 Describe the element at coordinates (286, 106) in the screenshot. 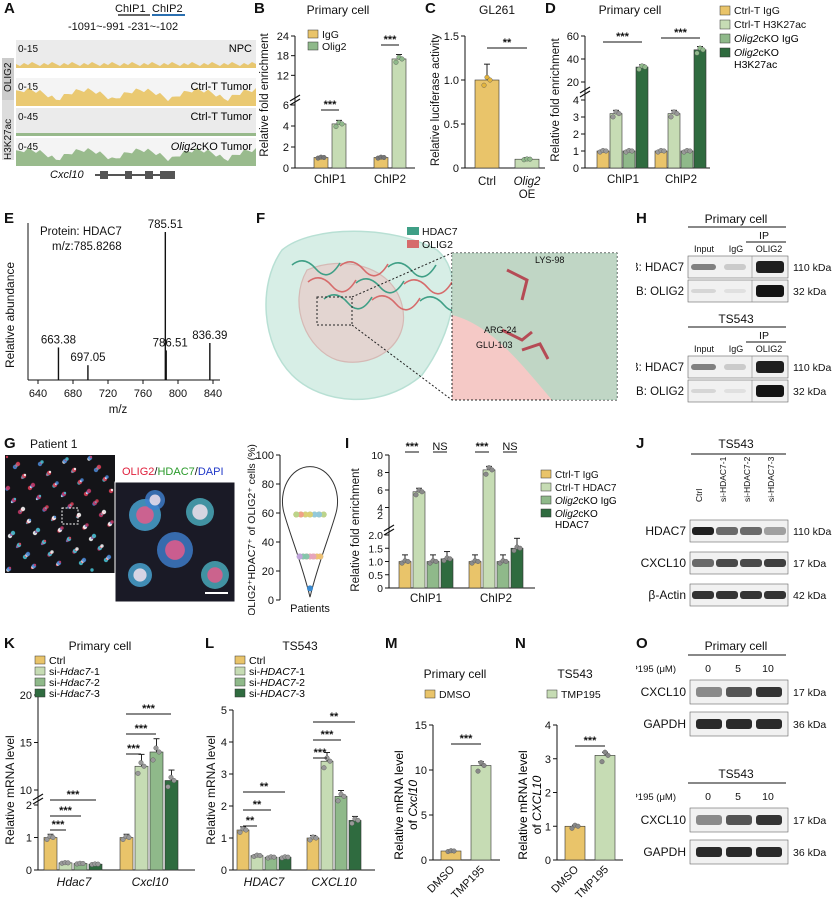

I see `y-tick-label: 6` at that location.